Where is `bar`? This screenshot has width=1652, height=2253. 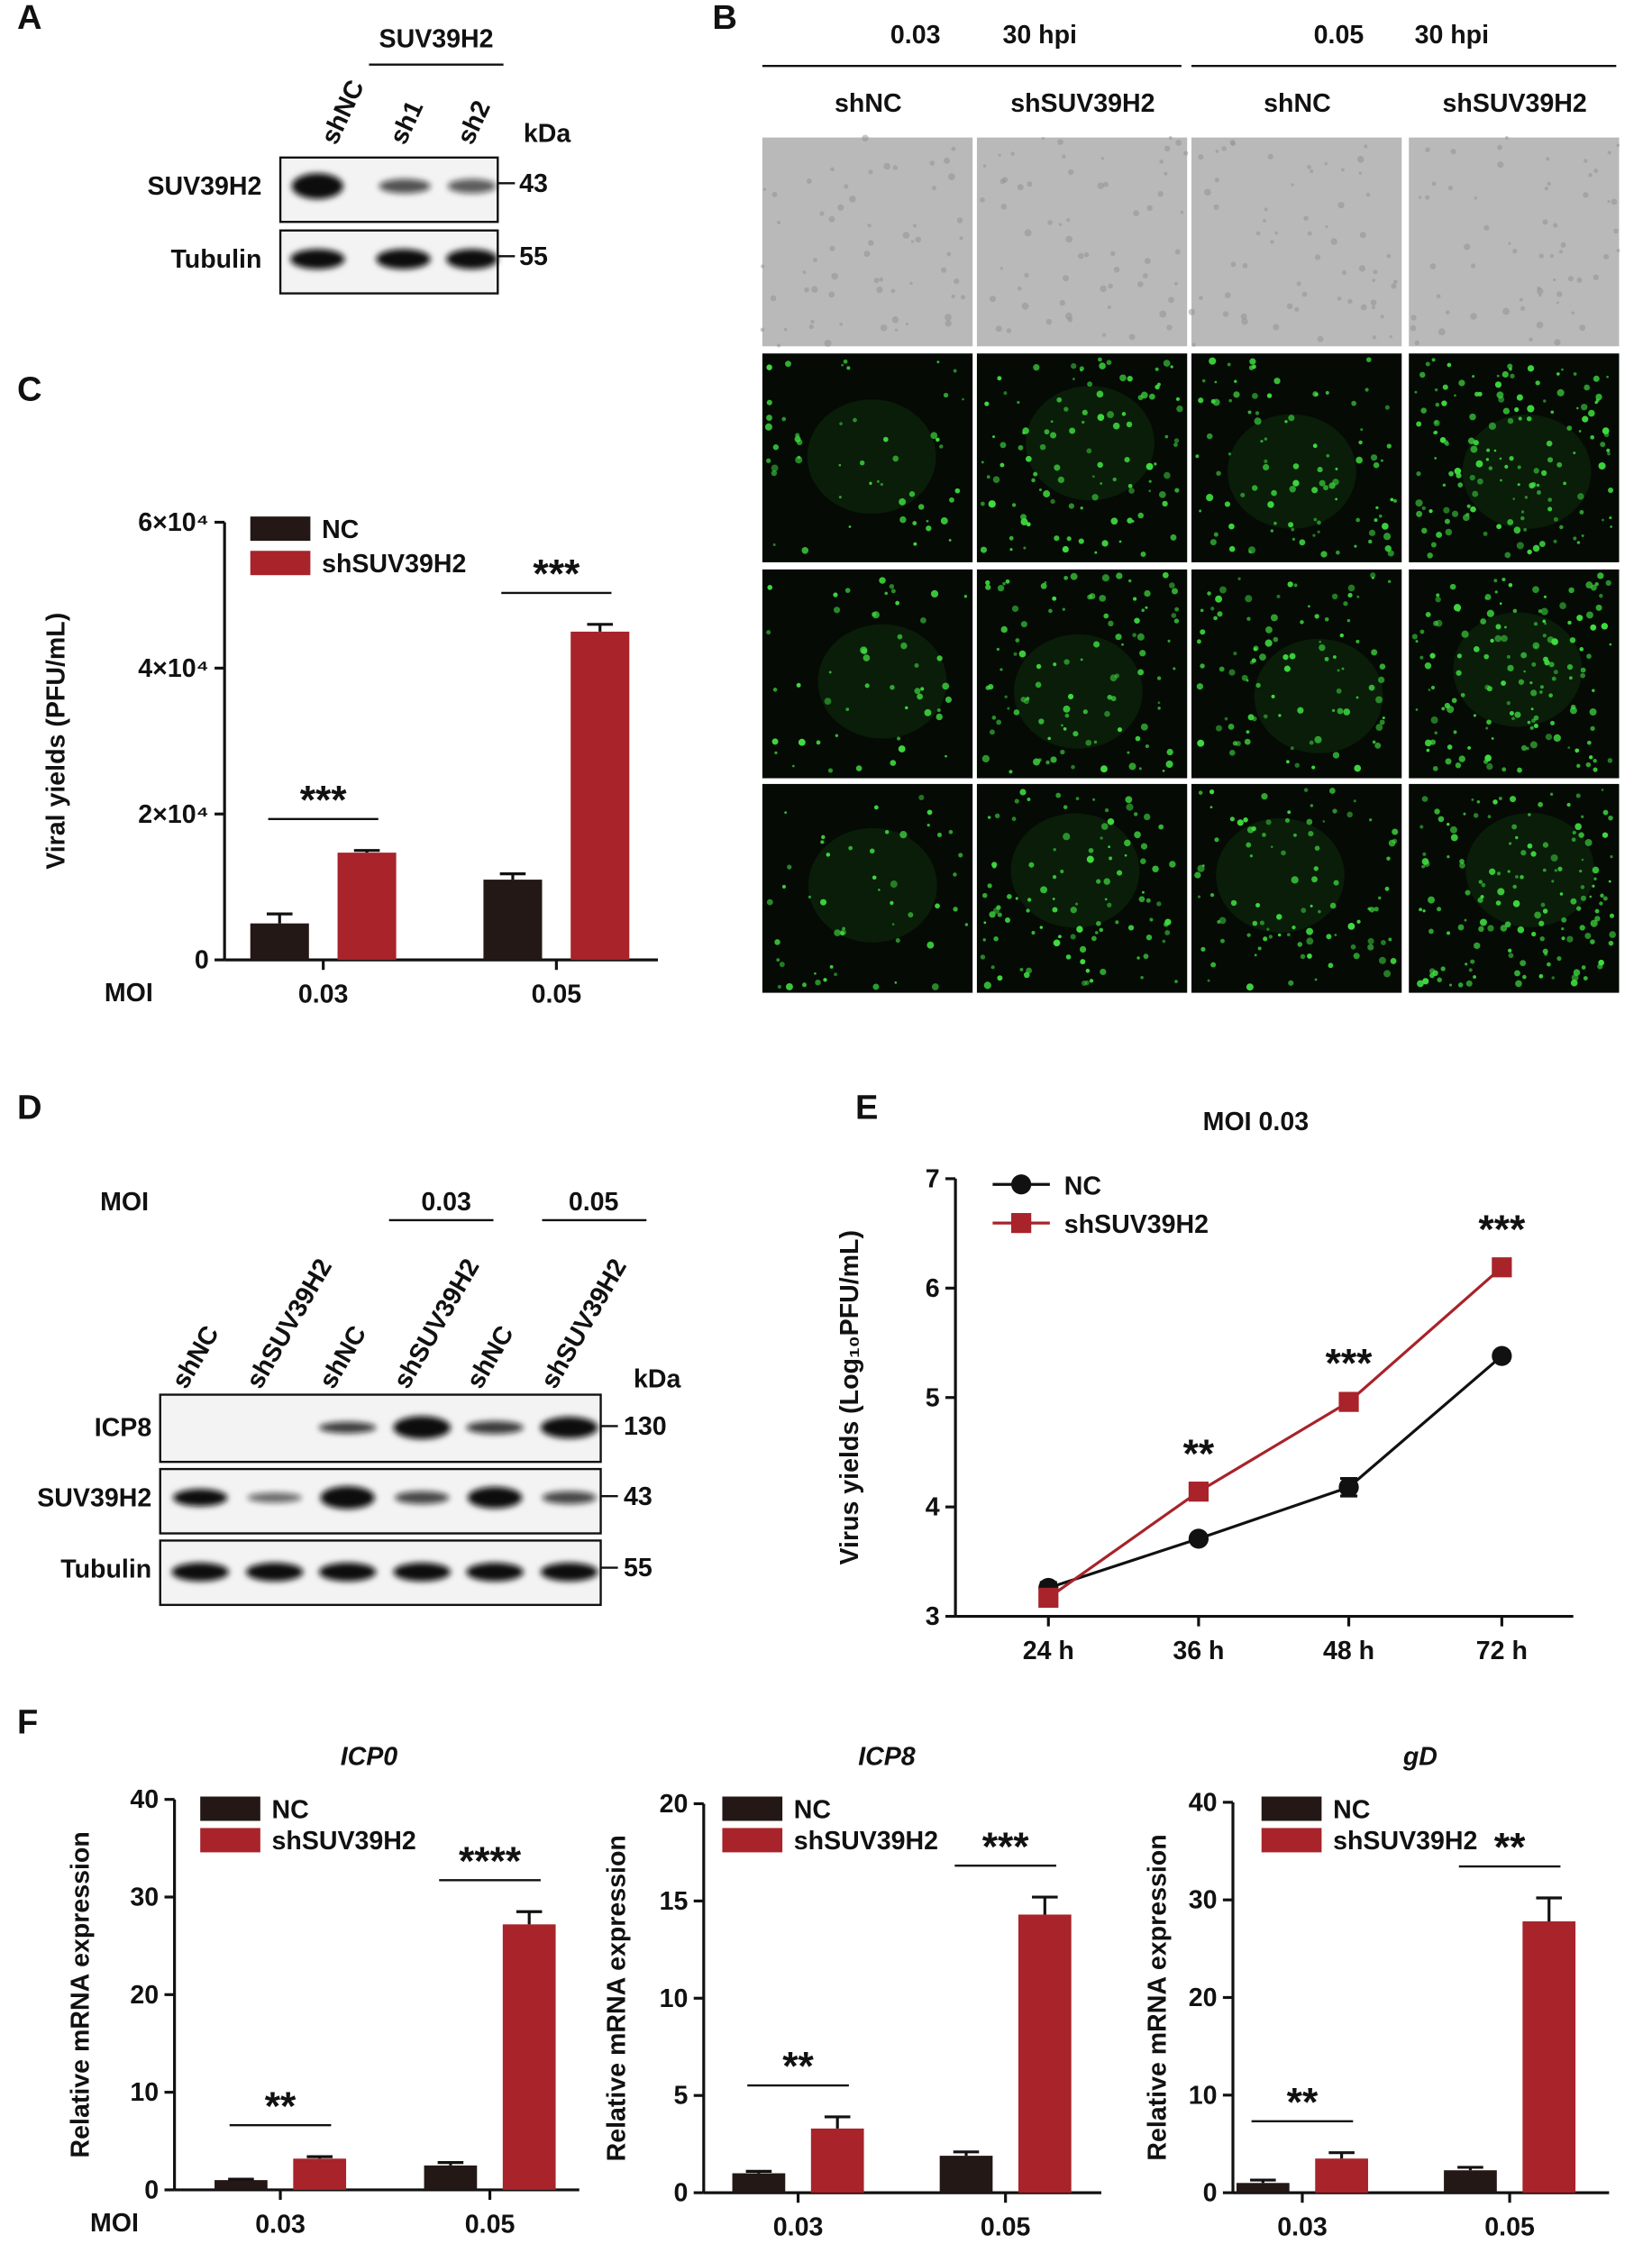
bar is located at coordinates (451, 2177).